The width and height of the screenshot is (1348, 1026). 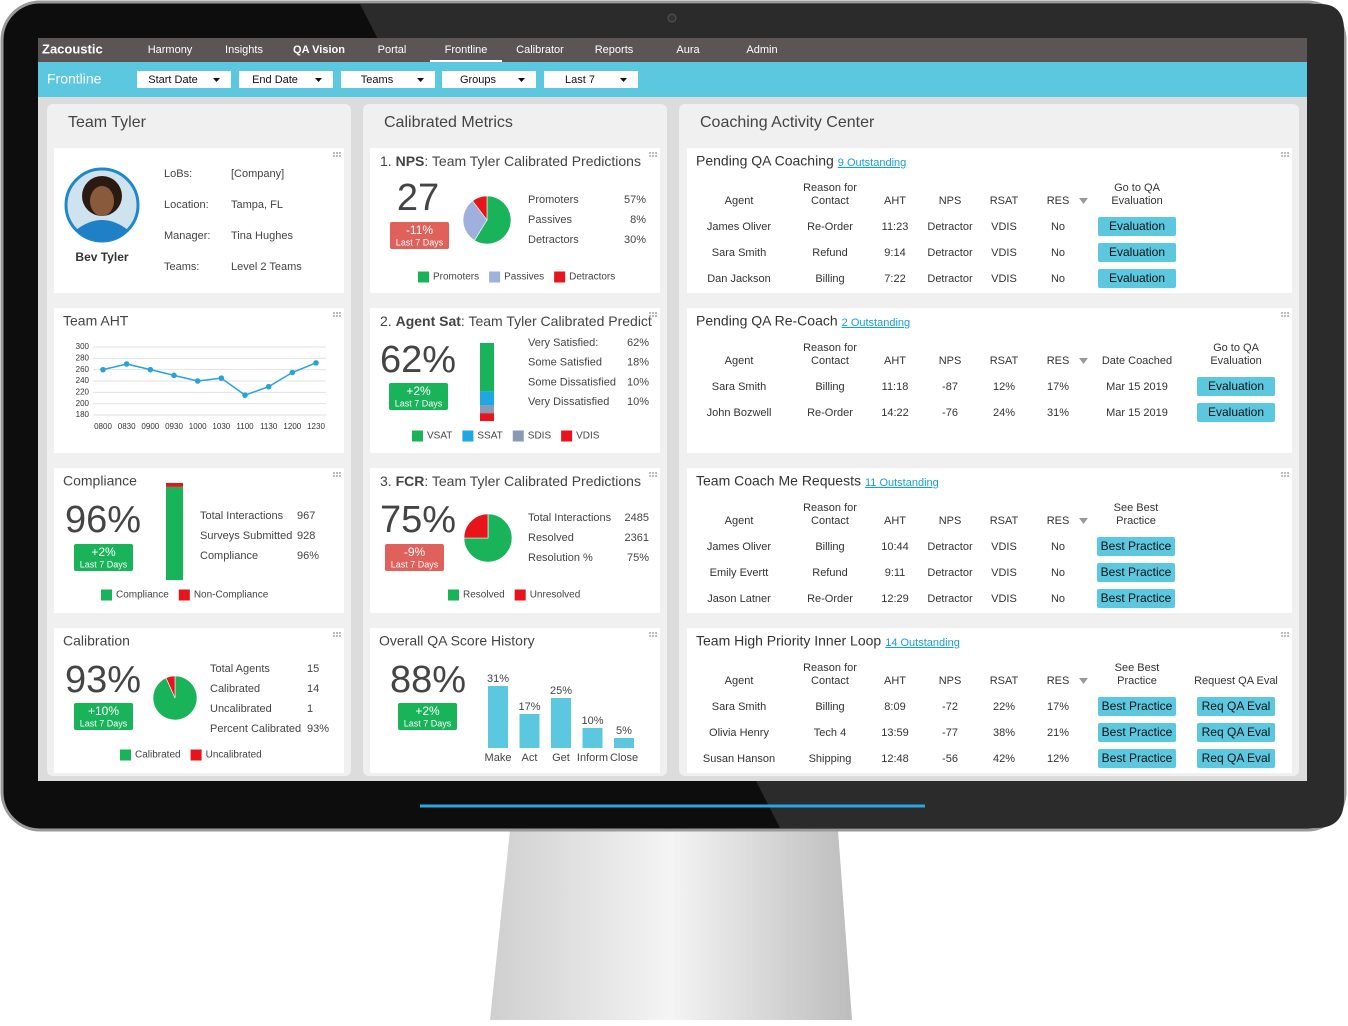 What do you see at coordinates (561, 691) in the screenshot?
I see `bar-value-label: 25%` at bounding box center [561, 691].